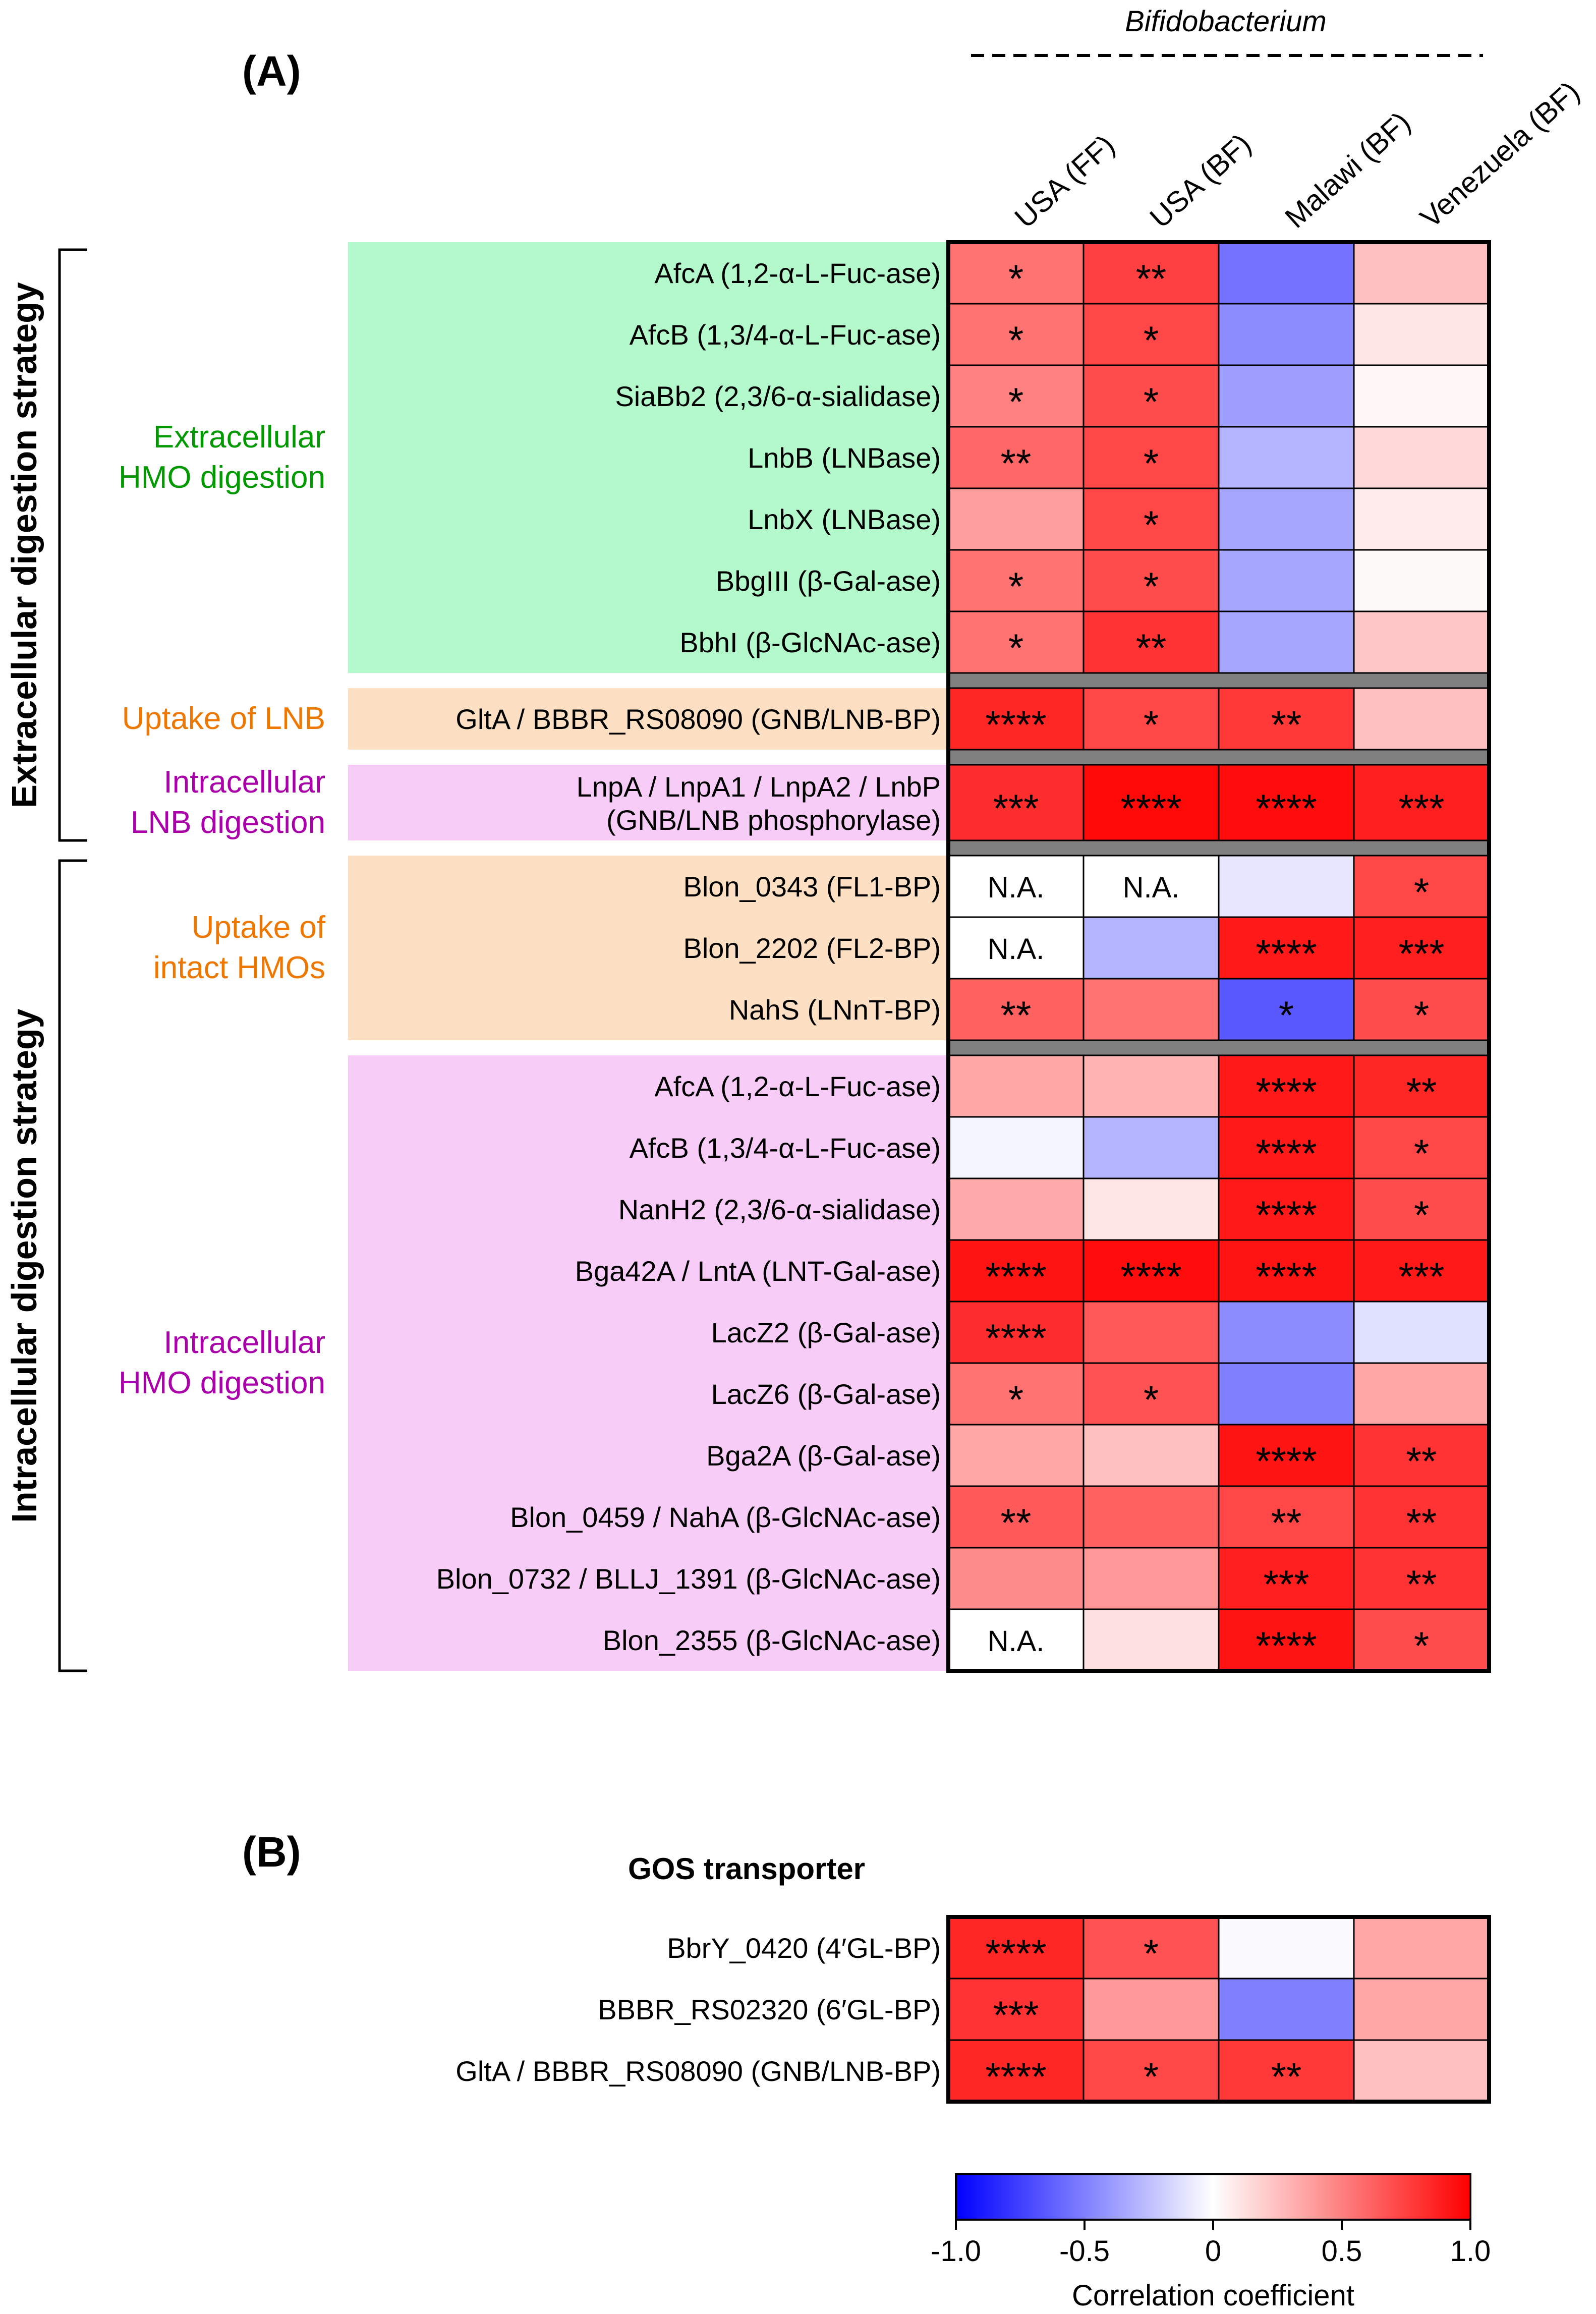 This screenshot has width=1596, height=2314. I want to click on heatmap-b-border, so click(1218, 2009).